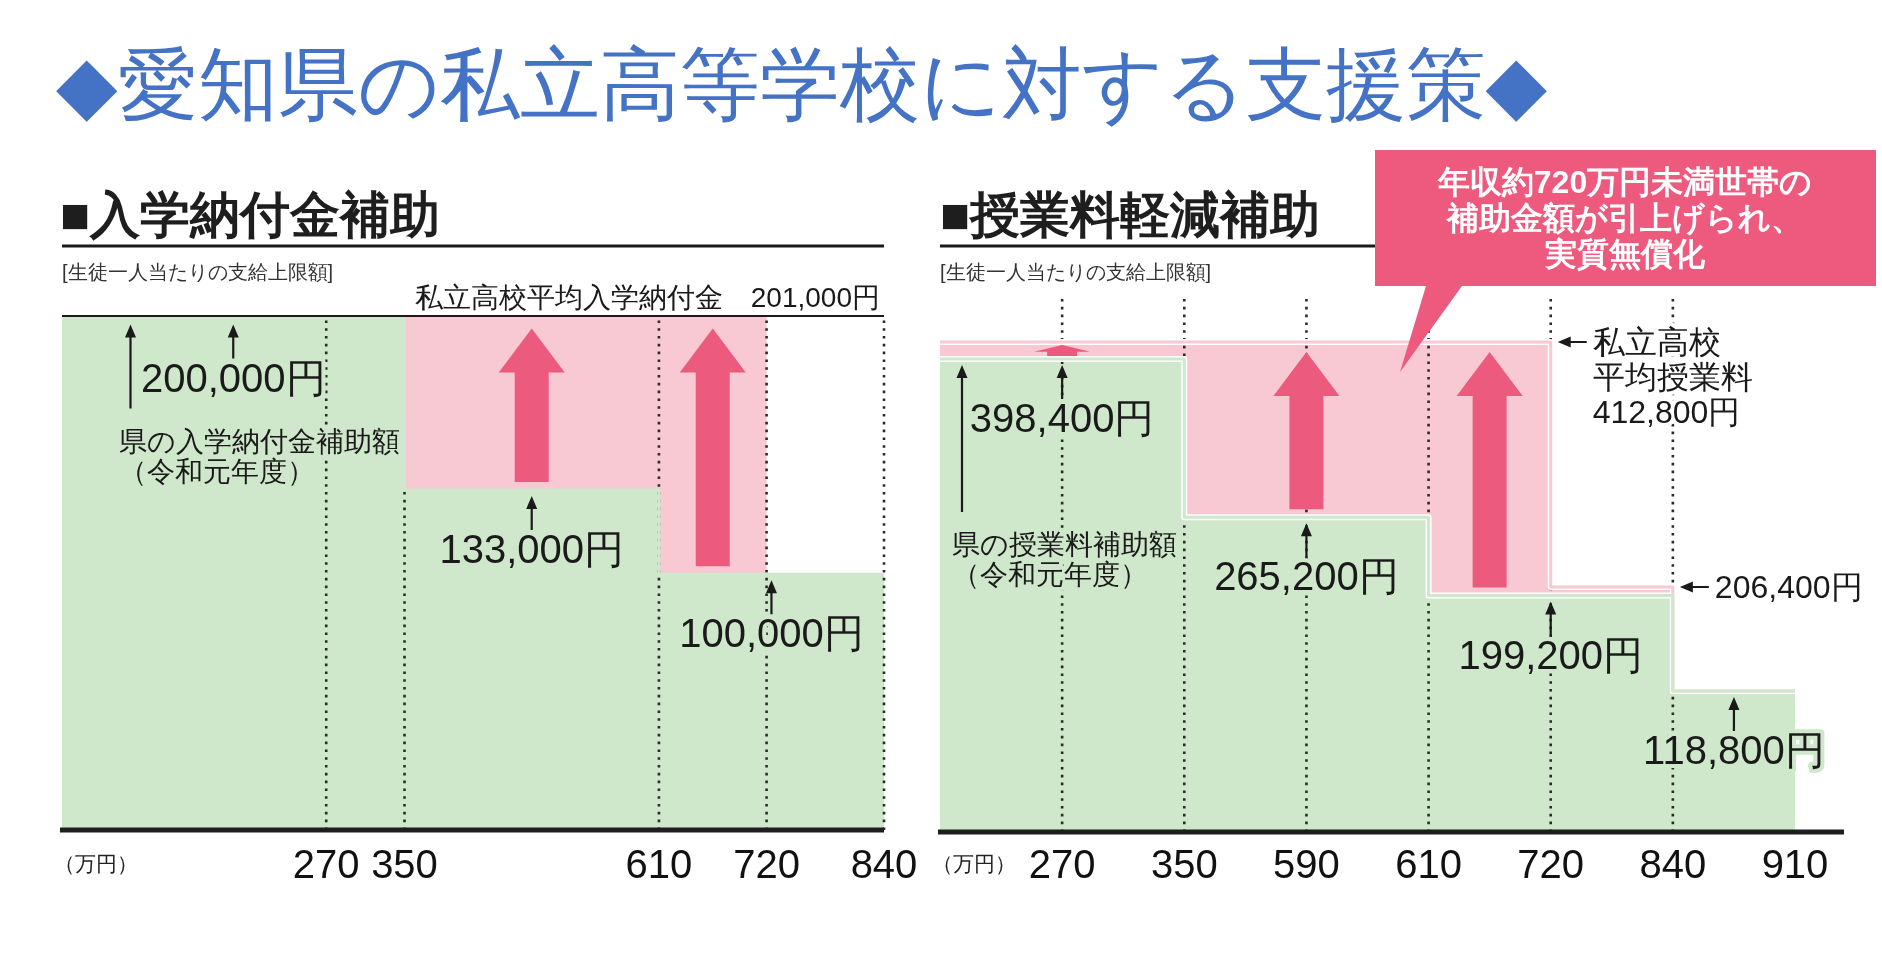 This screenshot has height=965, width=1882. I want to click on data-label: 206,400円, so click(1788, 587).